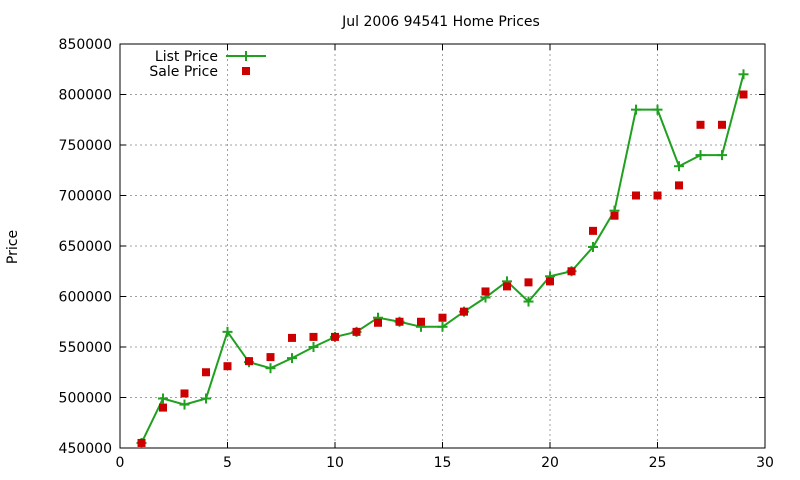  What do you see at coordinates (186, 57) in the screenshot?
I see `legend-label: List Price` at bounding box center [186, 57].